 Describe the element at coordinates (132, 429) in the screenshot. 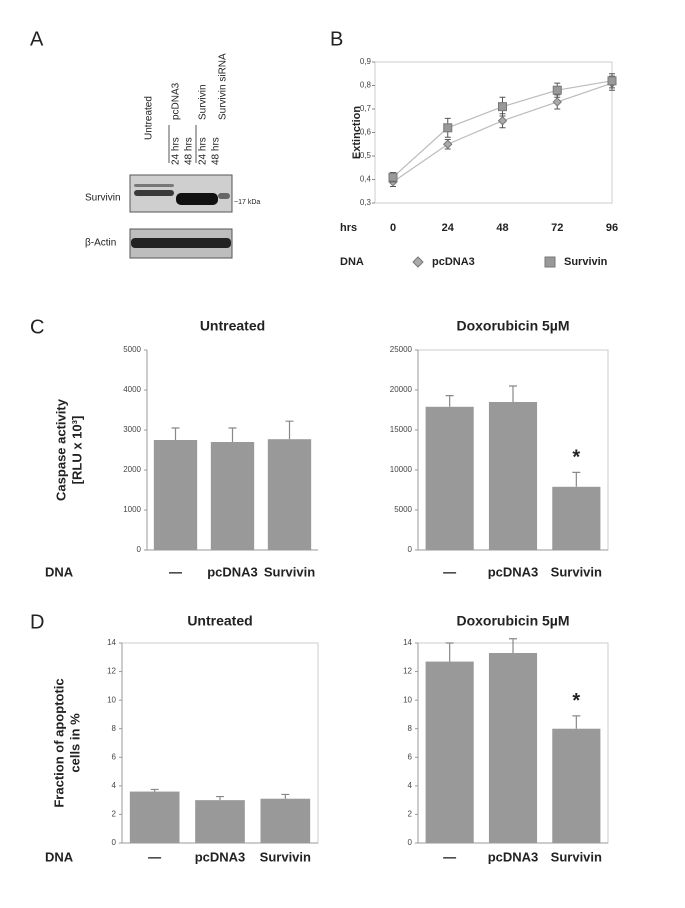

I see `y-tick-label: 3000` at that location.